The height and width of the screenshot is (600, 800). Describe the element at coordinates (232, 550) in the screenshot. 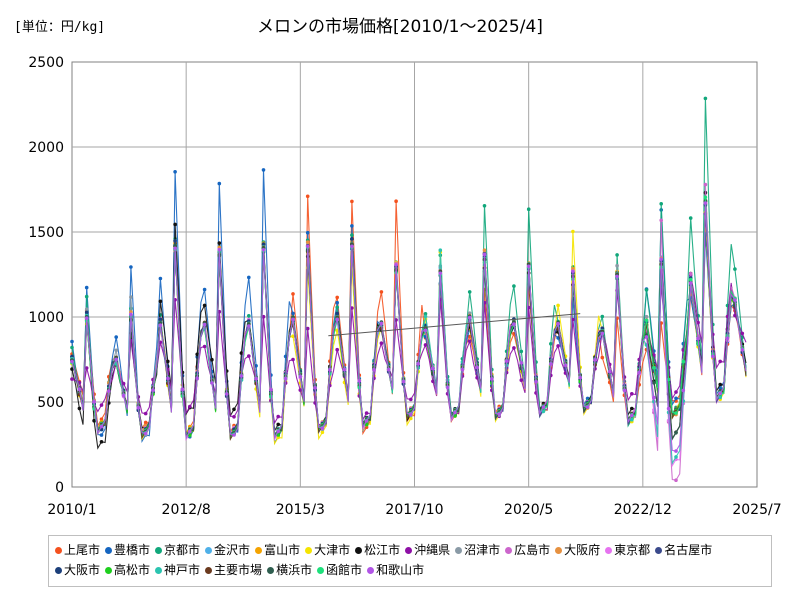

I see `legend-label: 金沢市` at that location.